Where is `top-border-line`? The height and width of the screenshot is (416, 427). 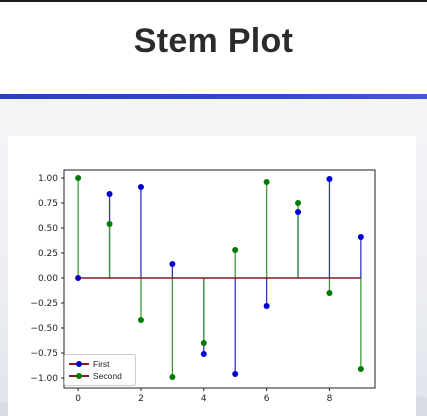 top-border-line is located at coordinates (213, 1).